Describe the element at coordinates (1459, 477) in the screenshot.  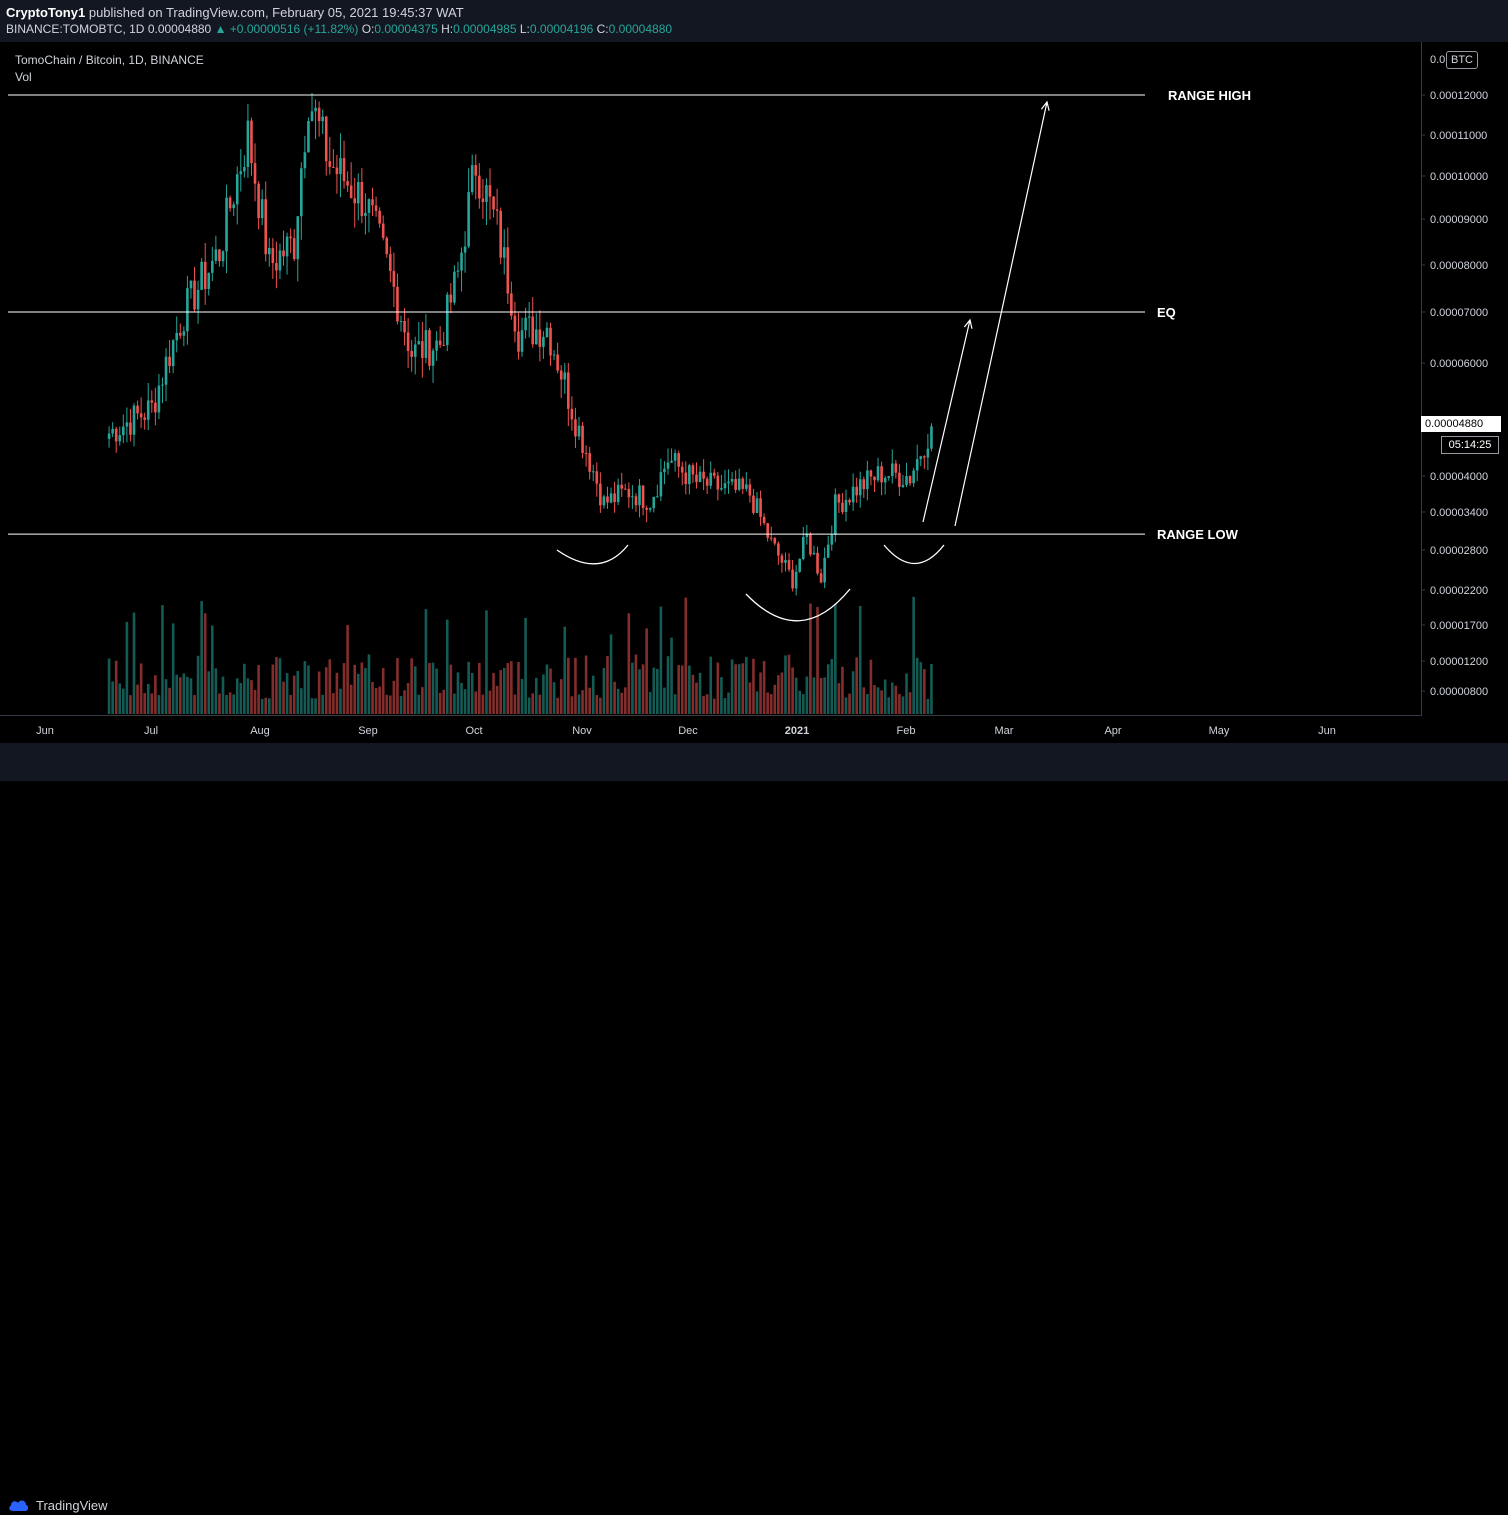
I see `price-tick-label: 0.00004000` at that location.